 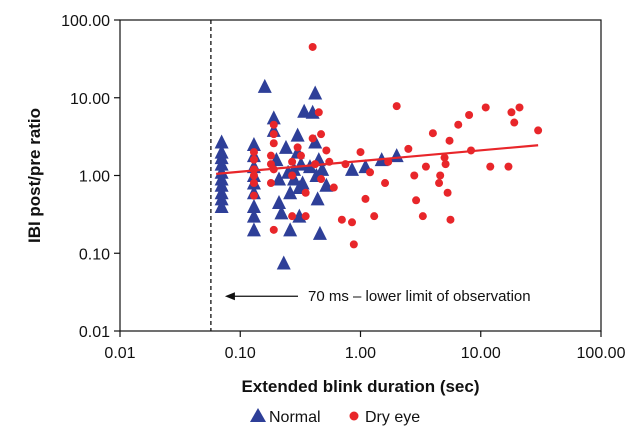 What do you see at coordinates (85, 21) in the screenshot?
I see `y-tick-label: 100.00` at bounding box center [85, 21].